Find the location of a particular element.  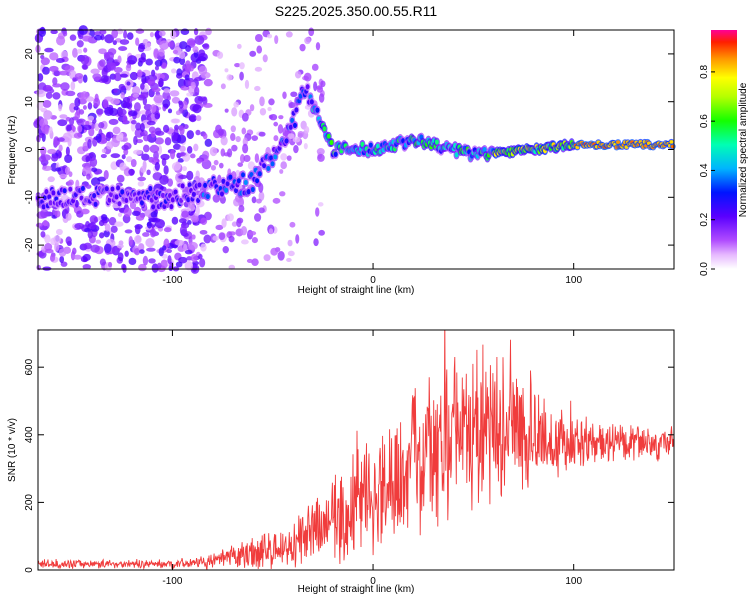

cbar-tick-label: 0.0 is located at coordinates (704, 269).